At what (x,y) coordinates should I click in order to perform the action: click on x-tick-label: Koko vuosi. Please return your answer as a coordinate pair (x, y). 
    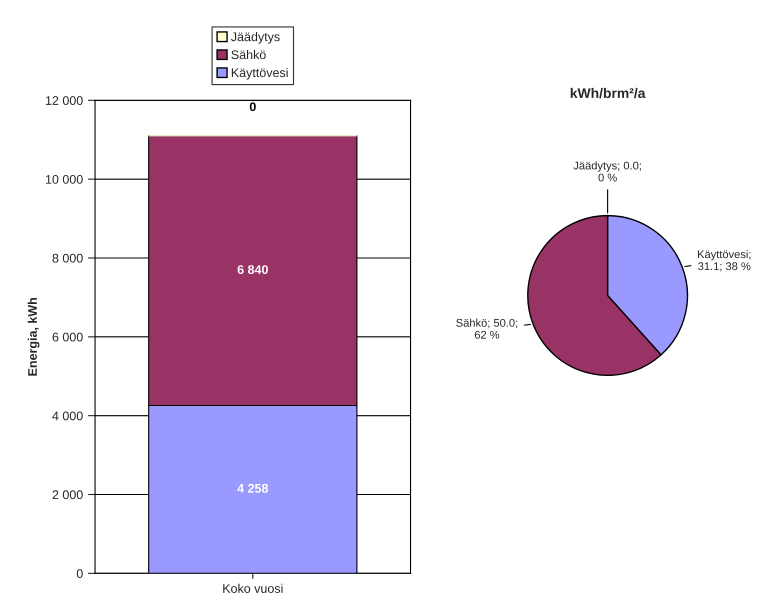
    Looking at the image, I should click on (253, 588).